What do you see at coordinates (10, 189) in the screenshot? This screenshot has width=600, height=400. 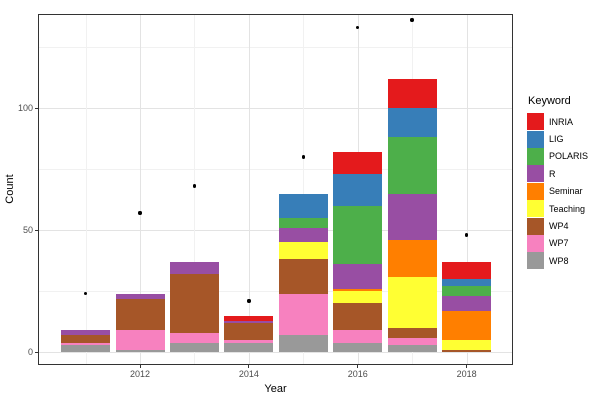 I see `y-axis-title: Count` at bounding box center [10, 189].